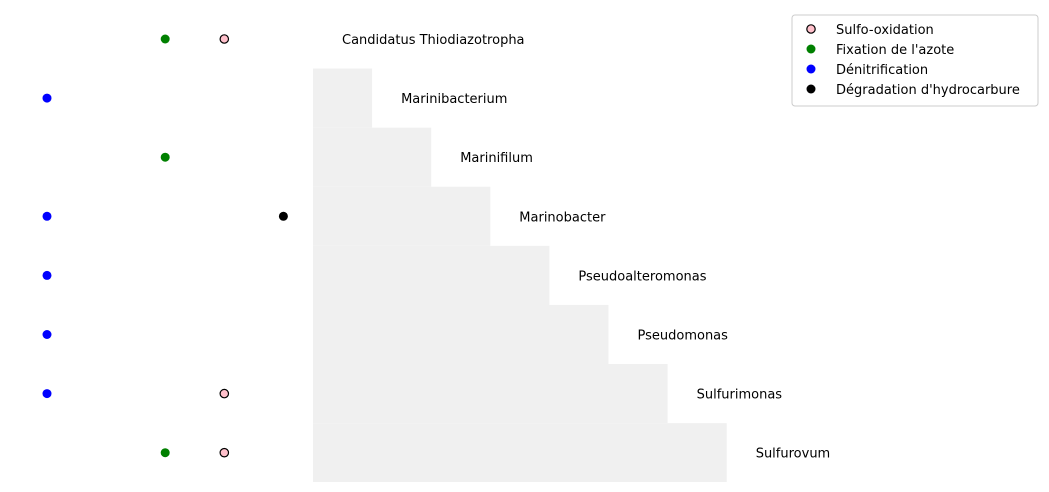 This screenshot has width=1049, height=492. Describe the element at coordinates (885, 30) in the screenshot. I see `legend-label: Sulfo-oxidation` at that location.